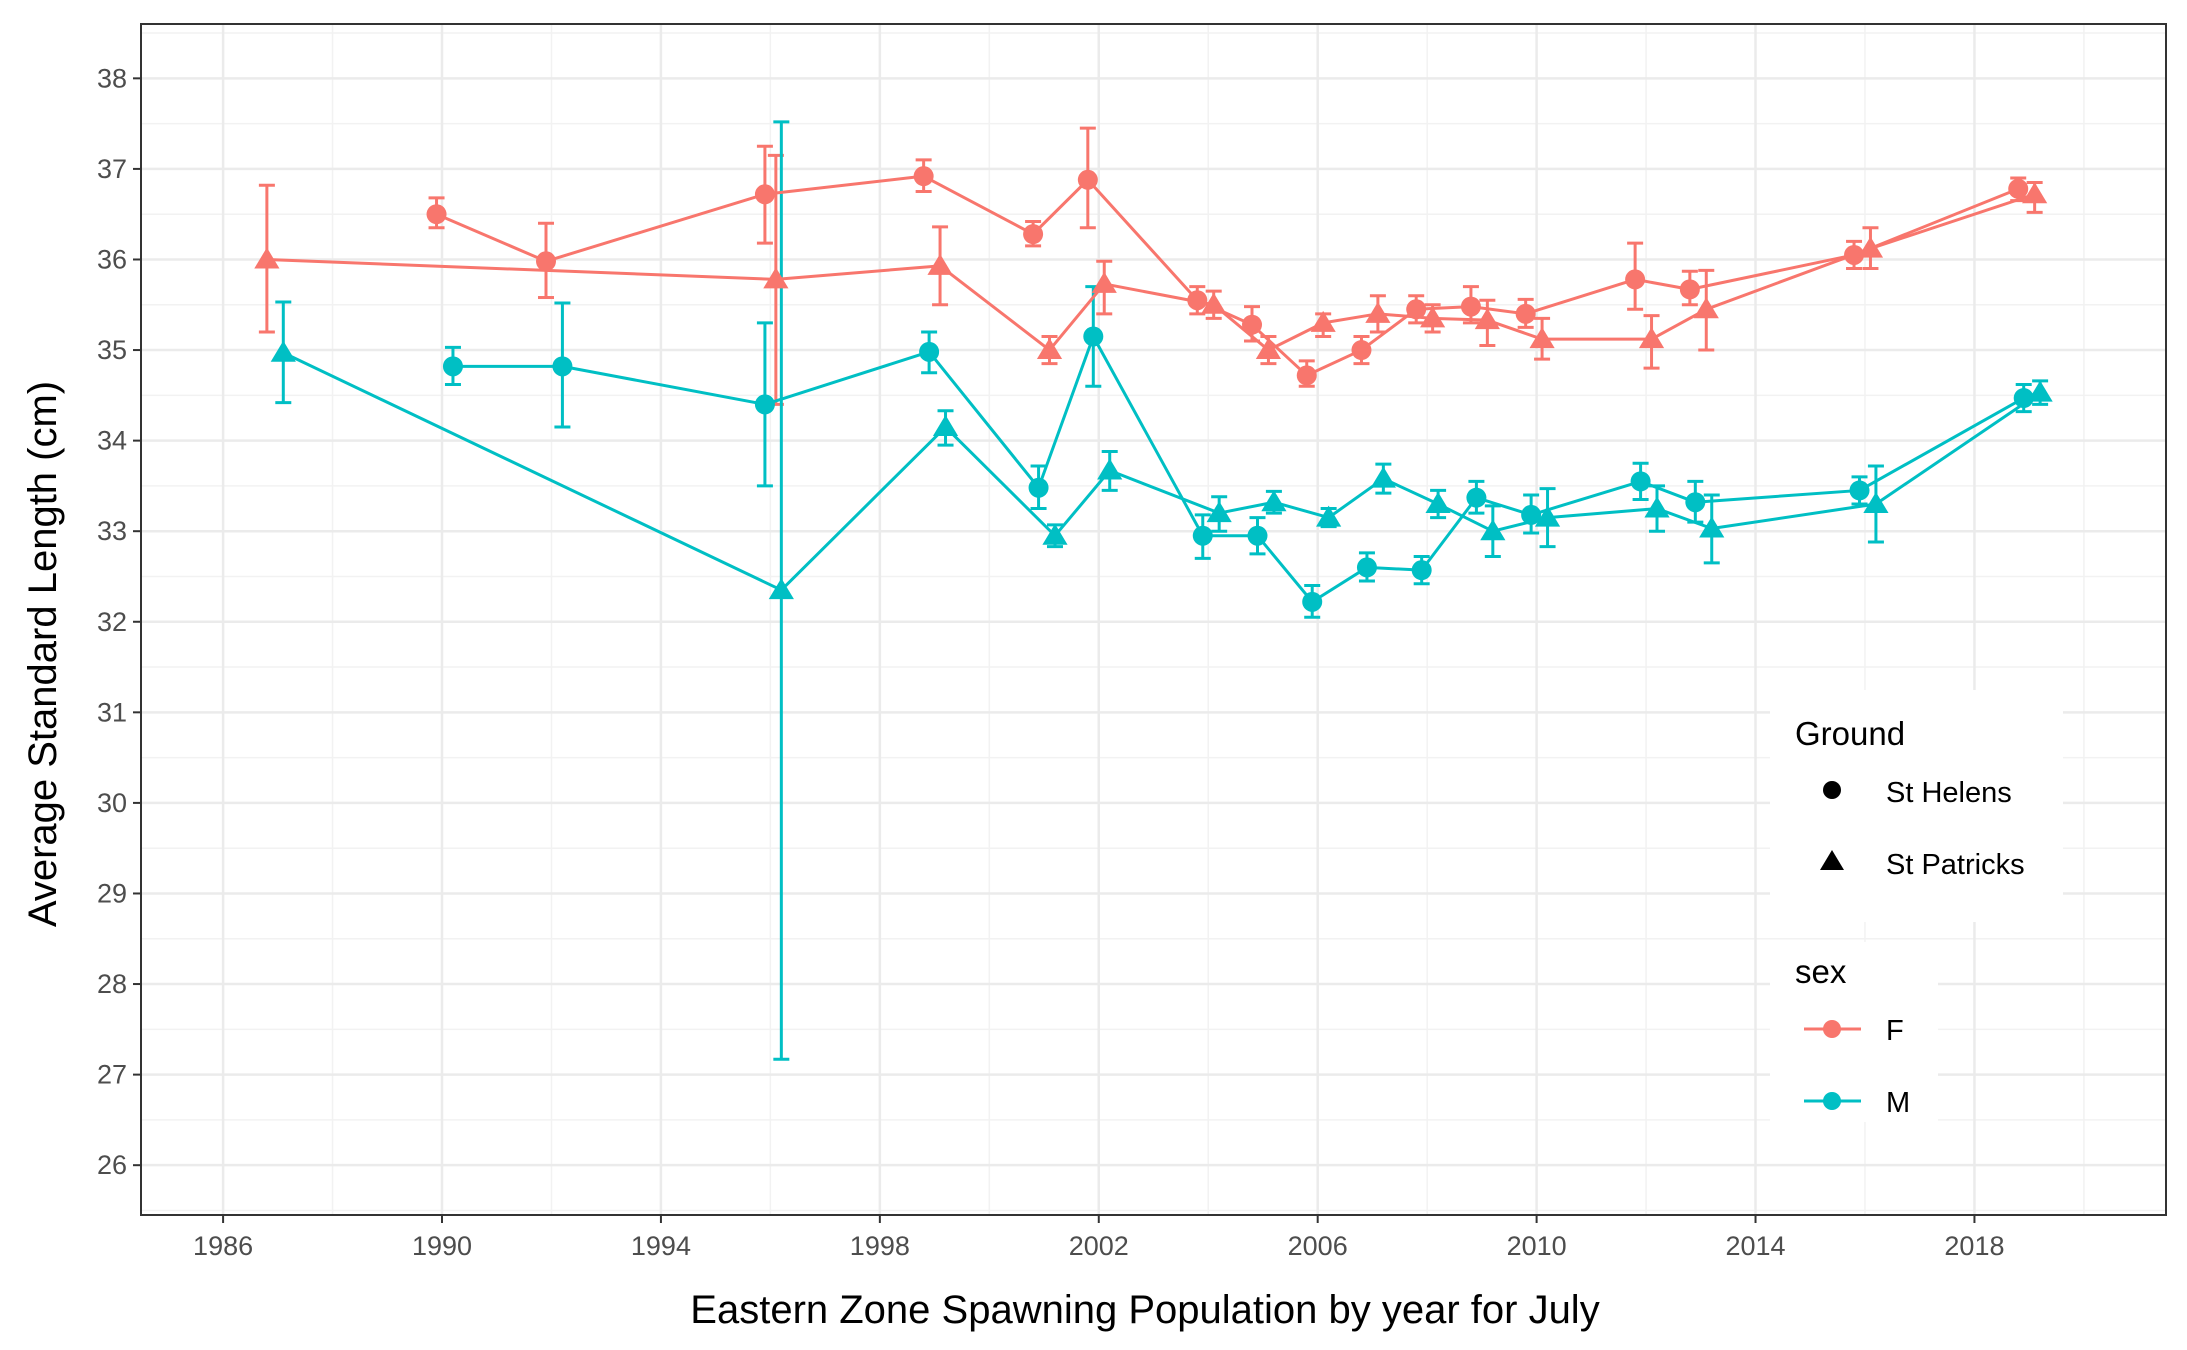 The image size is (2187, 1350). I want to click on x-tick-label: 1986, so click(223, 1246).